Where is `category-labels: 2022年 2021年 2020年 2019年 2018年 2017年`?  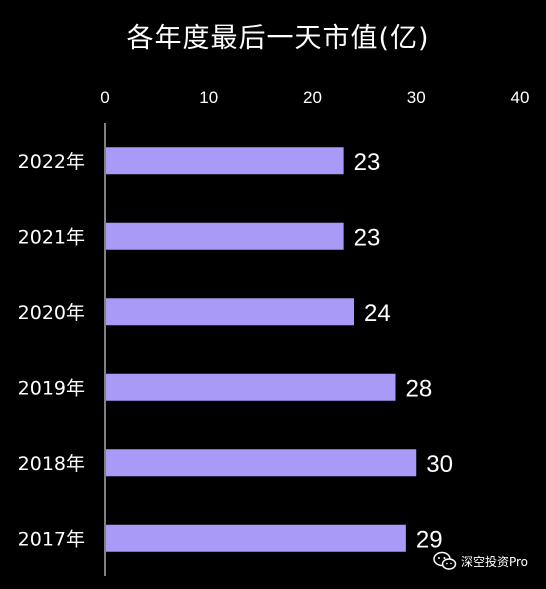 category-labels: 2022年 2021年 2020年 2019年 2018年 2017年 is located at coordinates (51, 351).